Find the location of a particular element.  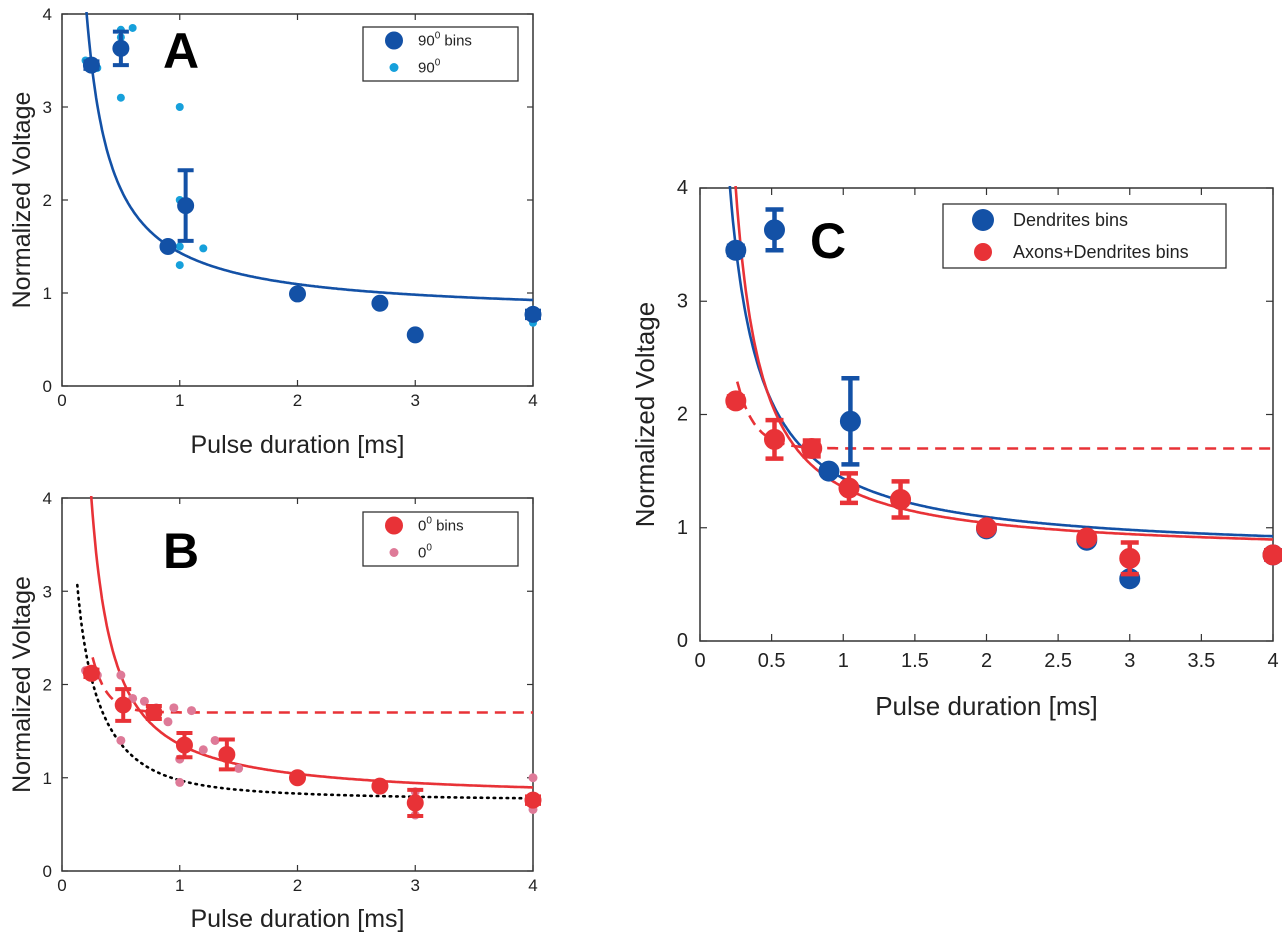

x-tick-label: 2.5 is located at coordinates (1058, 661).